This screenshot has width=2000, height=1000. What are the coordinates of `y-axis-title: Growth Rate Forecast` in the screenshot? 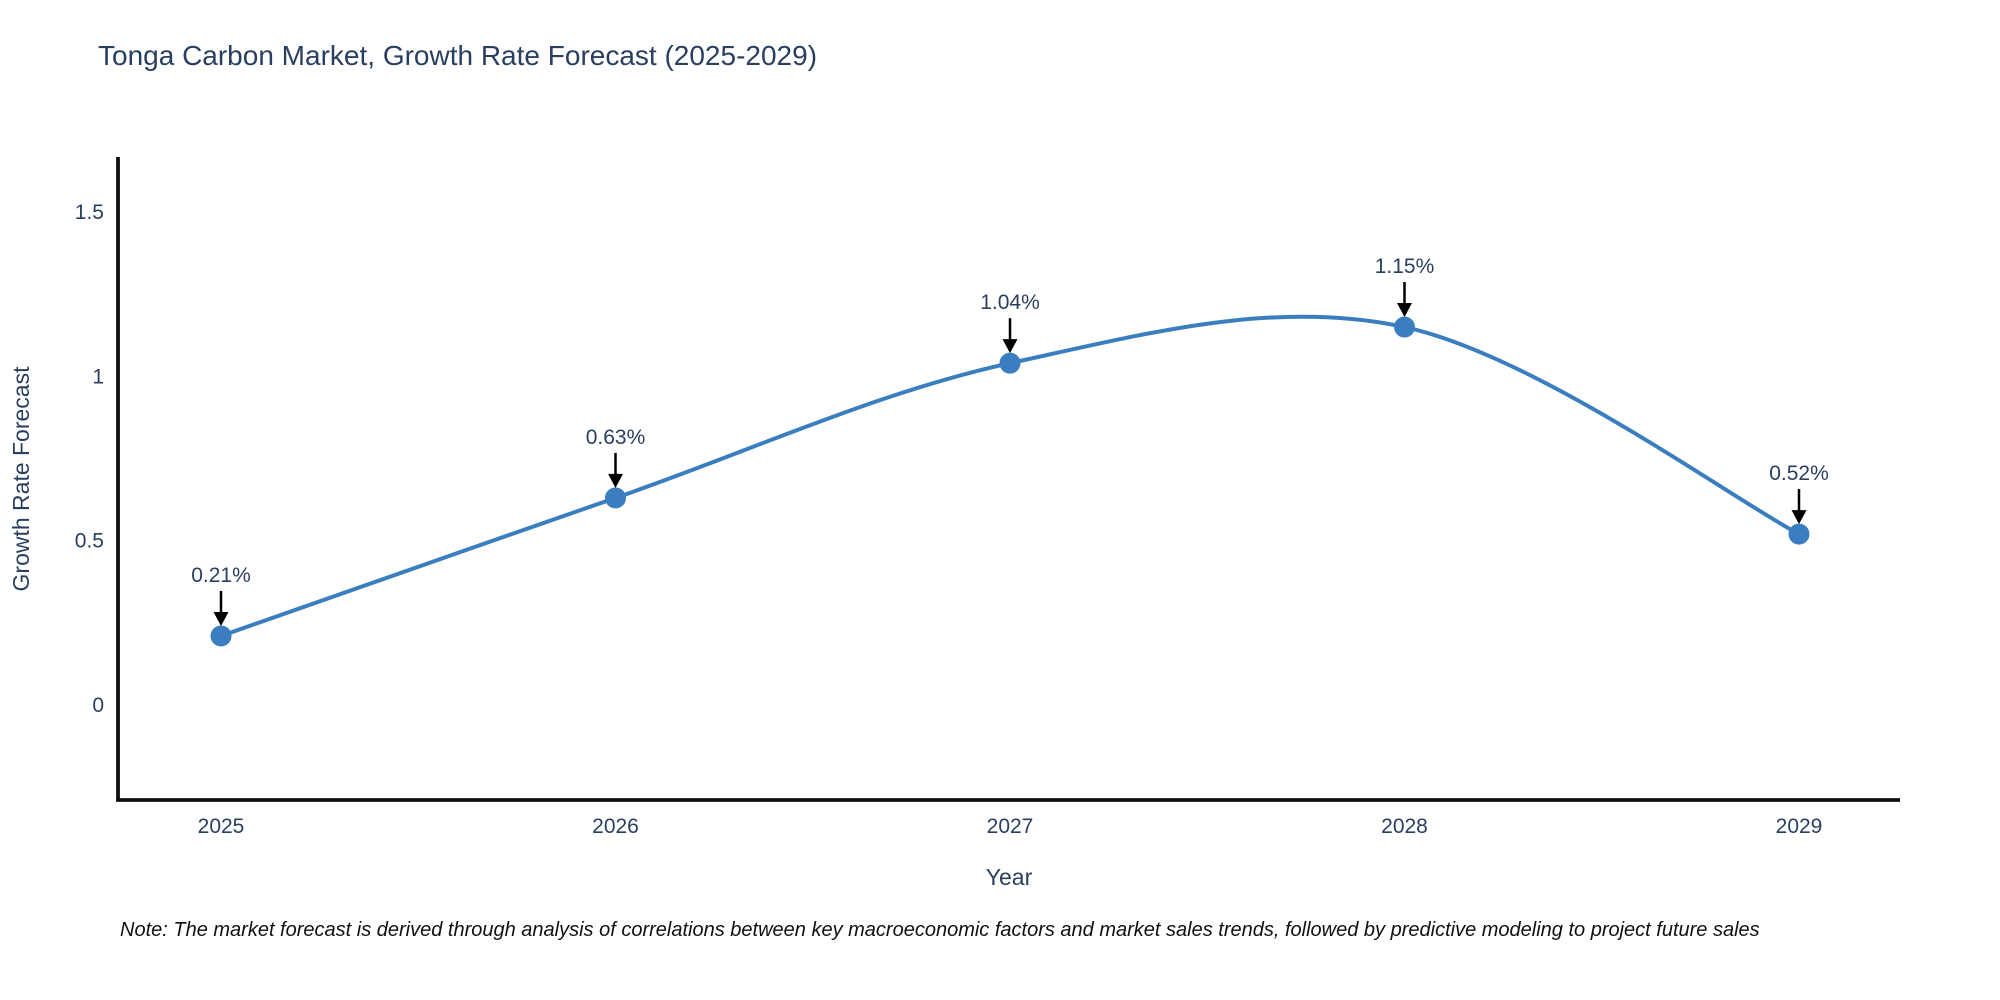 It's located at (21, 479).